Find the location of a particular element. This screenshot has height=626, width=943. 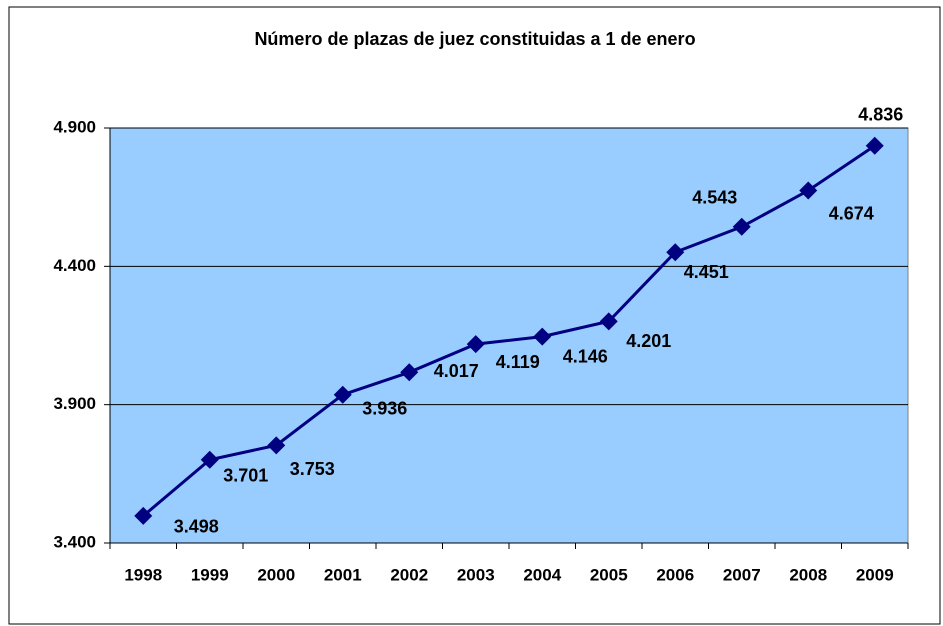

data-label: 3.498 is located at coordinates (196, 527).